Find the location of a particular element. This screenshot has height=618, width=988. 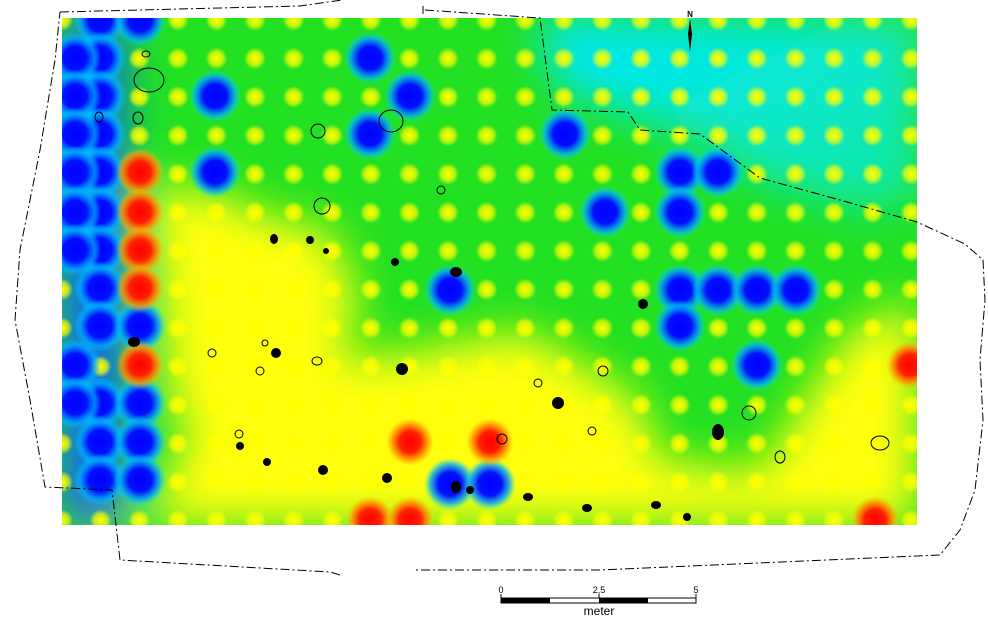

scale-tick-0: 0 is located at coordinates (500, 590).